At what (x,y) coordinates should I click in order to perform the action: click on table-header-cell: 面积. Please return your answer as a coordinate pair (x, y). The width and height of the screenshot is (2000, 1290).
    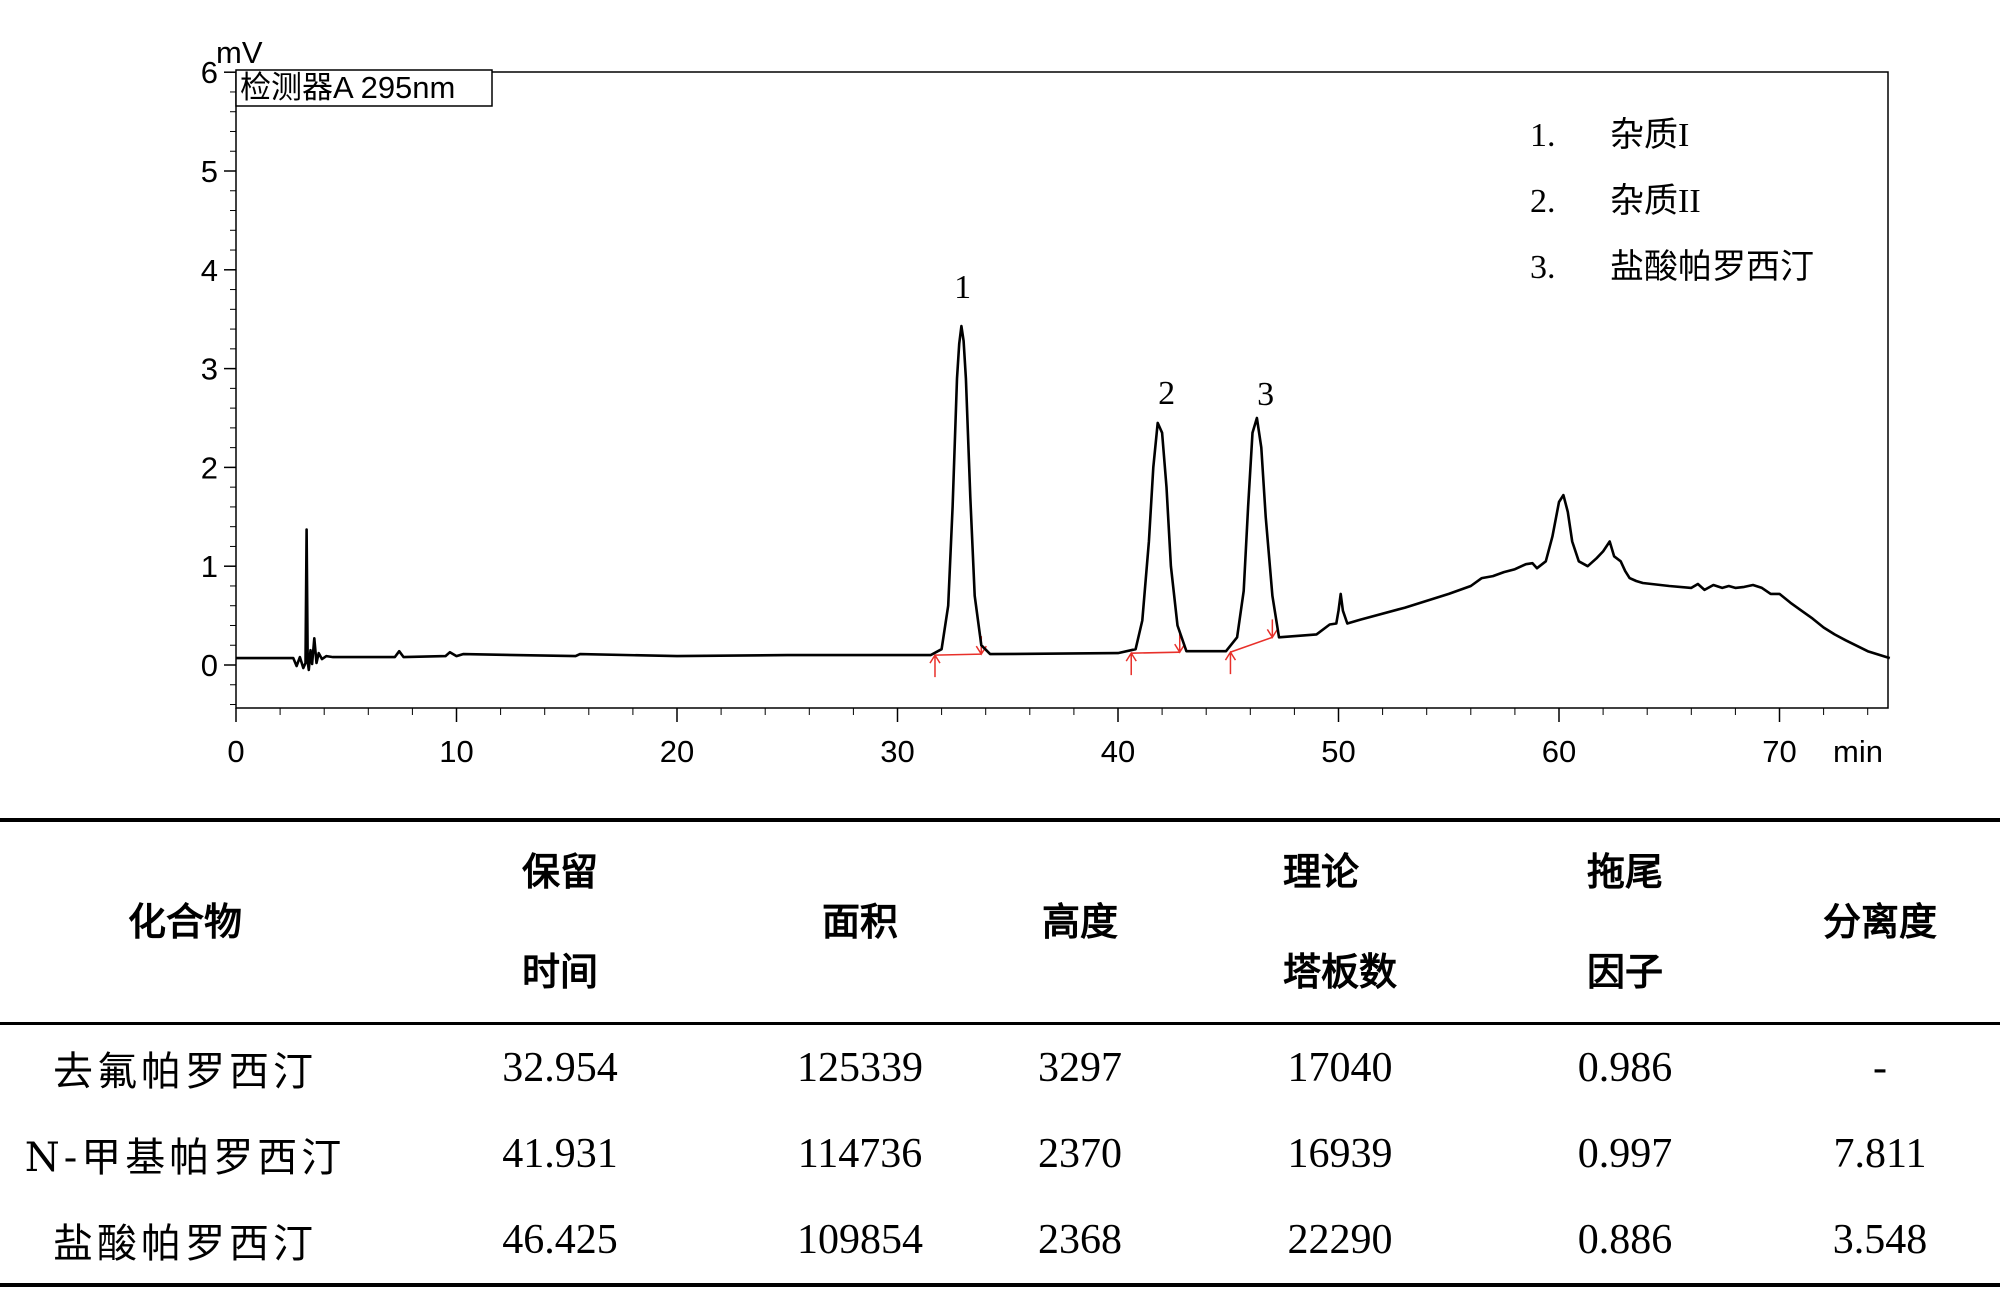
    Looking at the image, I should click on (860, 922).